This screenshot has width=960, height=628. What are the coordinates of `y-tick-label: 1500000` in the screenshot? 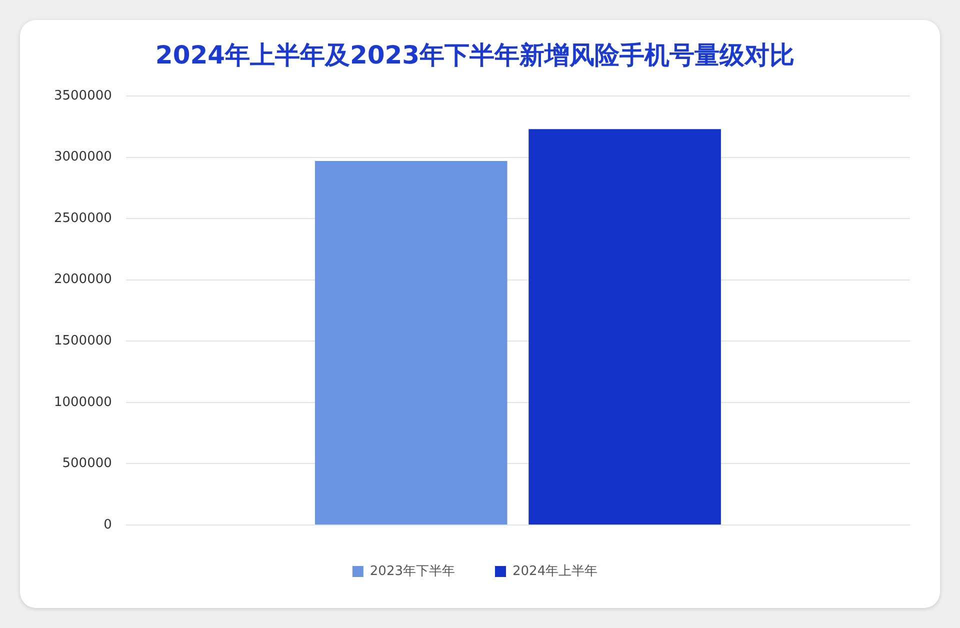 It's located at (83, 341).